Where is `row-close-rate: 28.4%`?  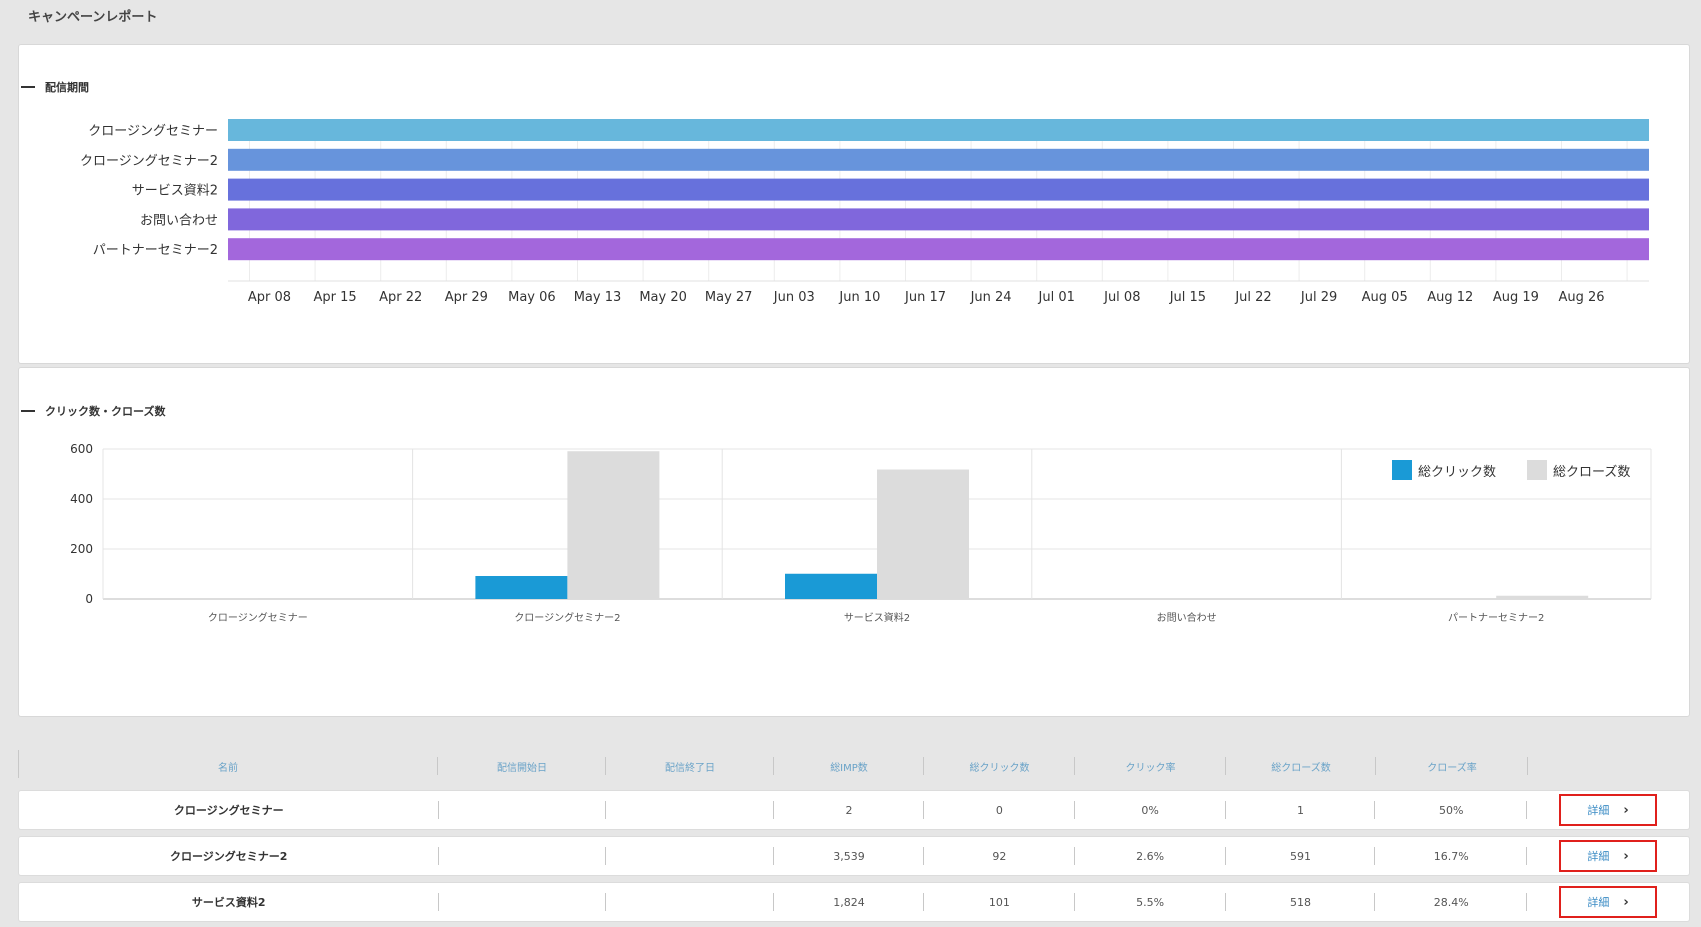
row-close-rate: 28.4% is located at coordinates (1451, 902).